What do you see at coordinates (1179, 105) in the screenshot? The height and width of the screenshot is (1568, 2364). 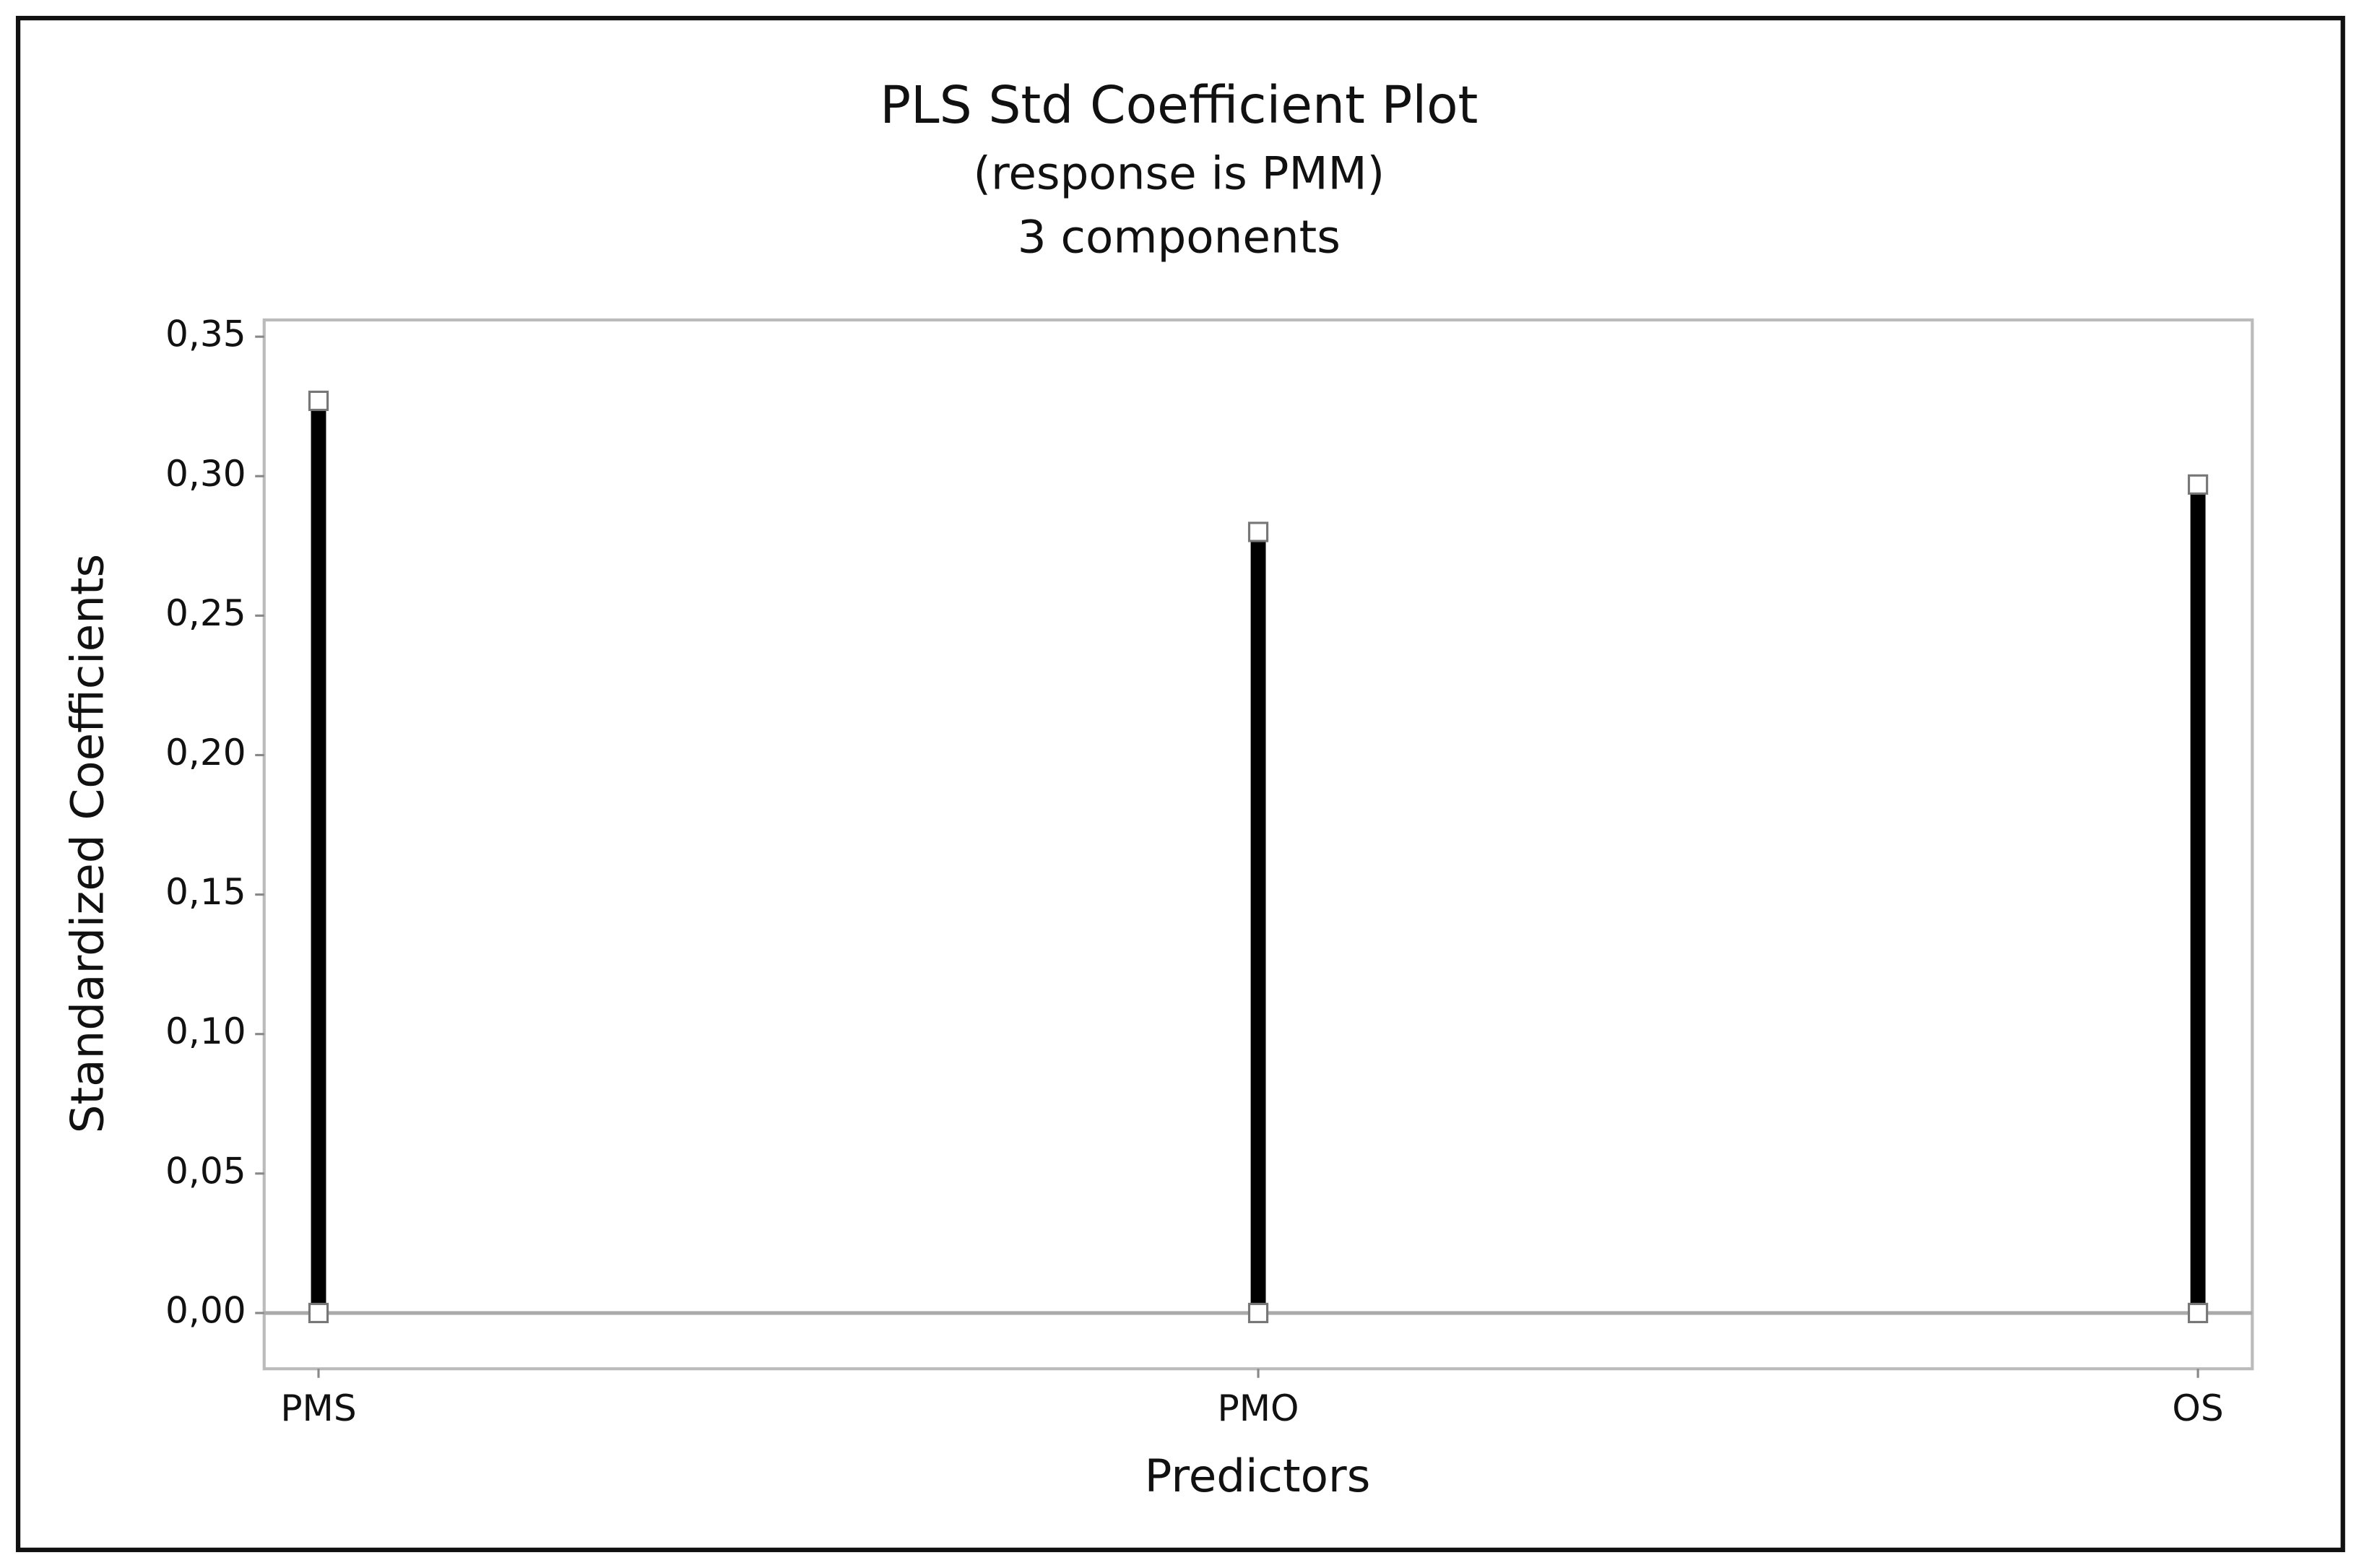 I see `chart-title: PLS Std Coefficient Plot` at bounding box center [1179, 105].